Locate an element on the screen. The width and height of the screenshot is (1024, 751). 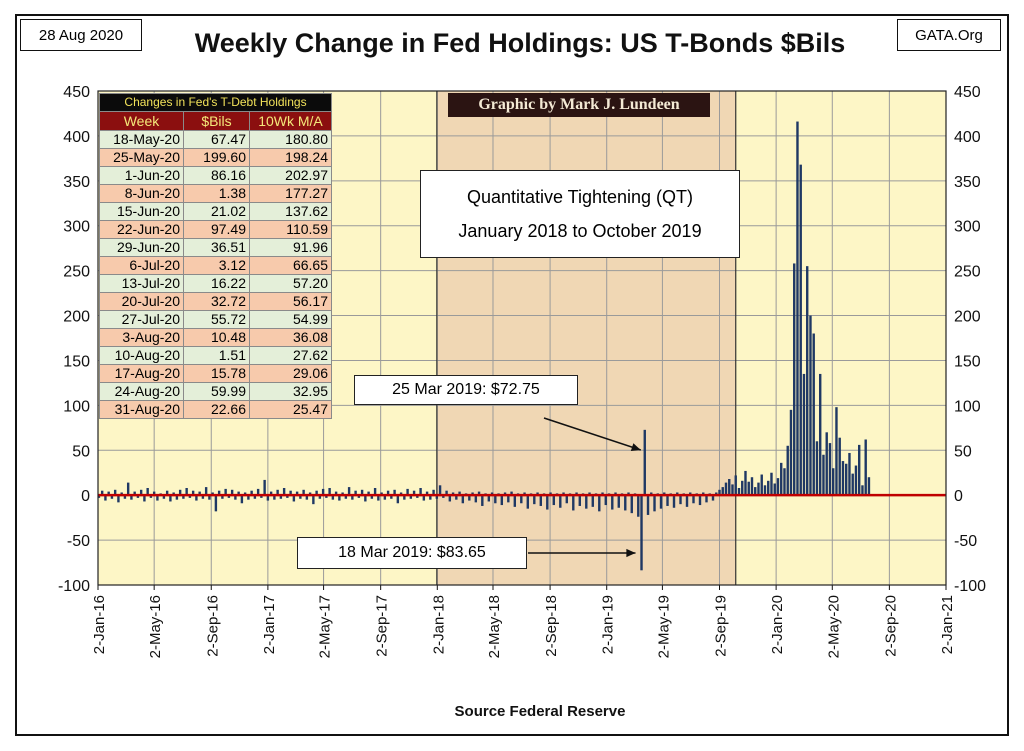
table-row: 8-Jun-20 1.38 177.27 is located at coordinates (215, 193).